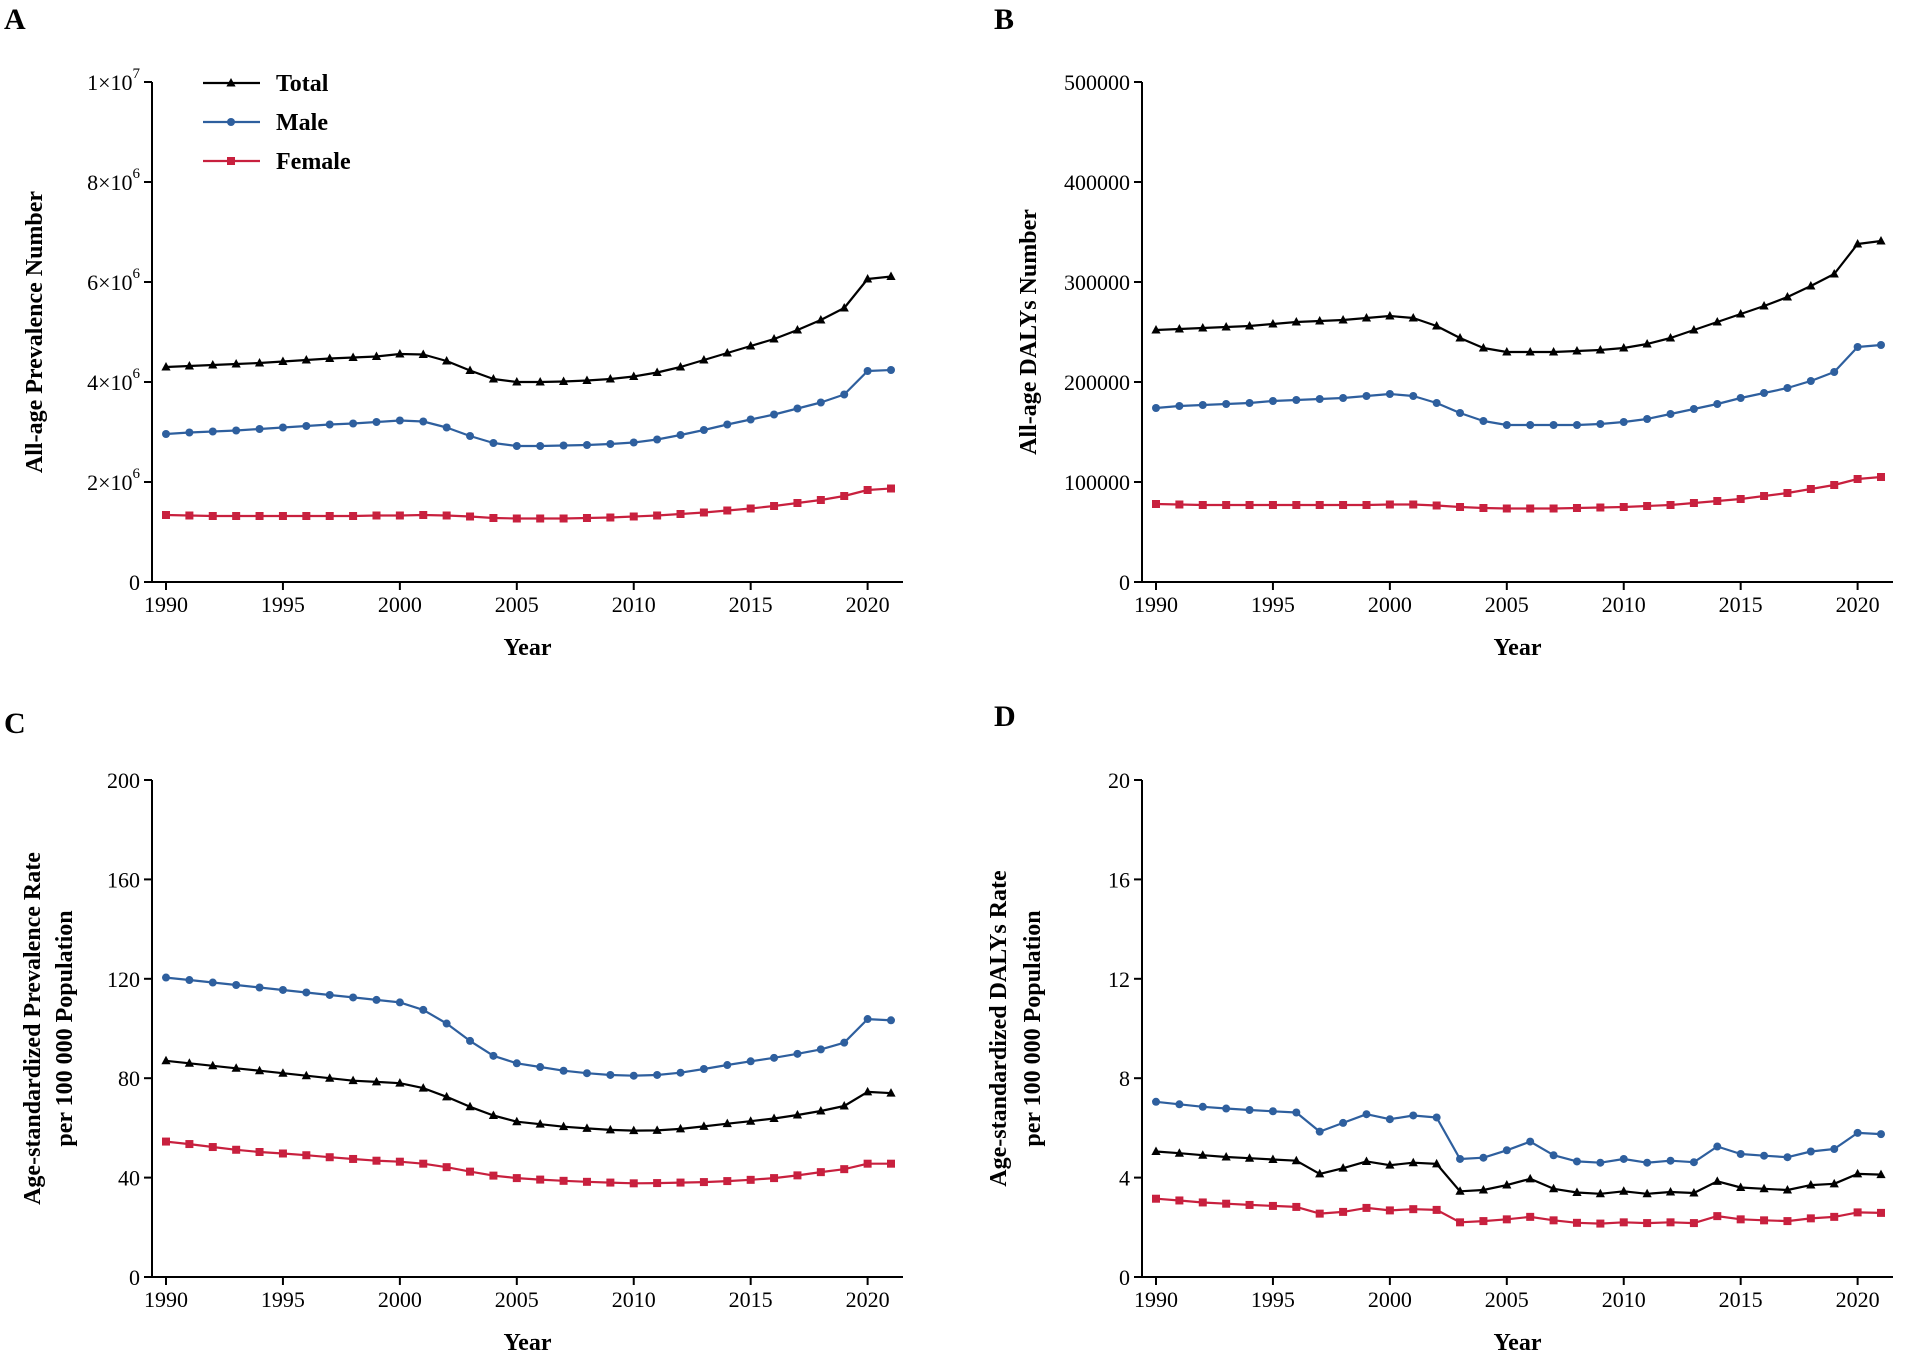 The width and height of the screenshot is (1905, 1355). Describe the element at coordinates (231, 82) in the screenshot. I see `legend-marker-total` at that location.